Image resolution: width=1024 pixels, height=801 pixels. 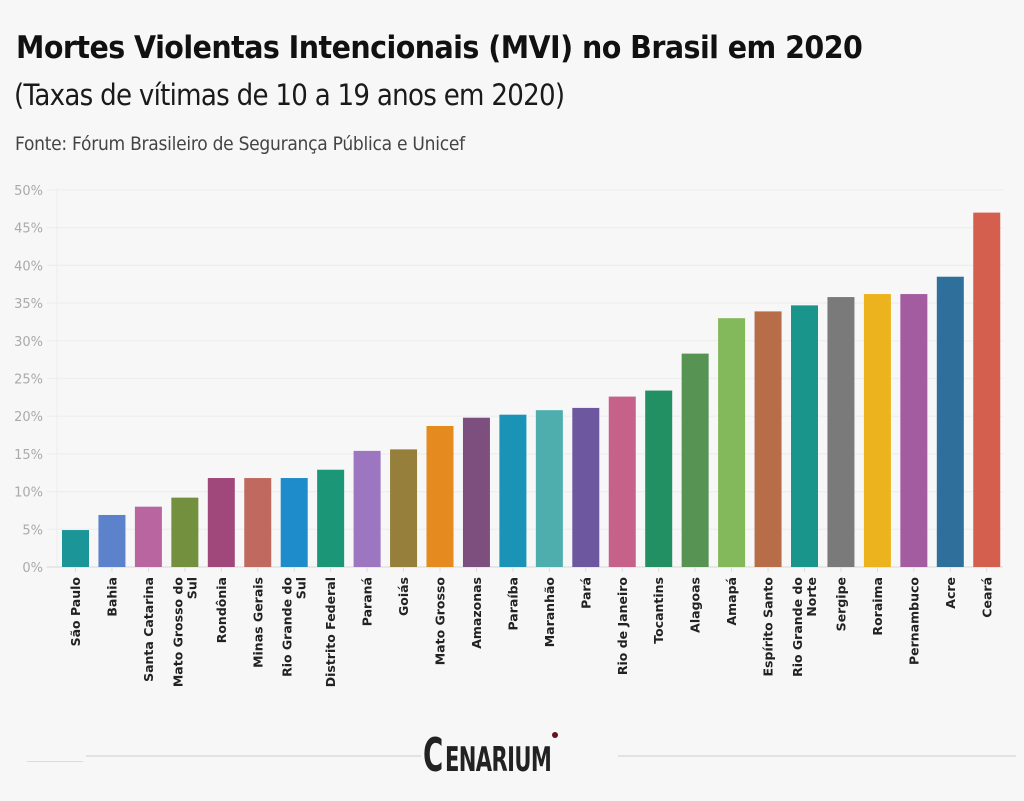 I want to click on y-tick-label: 45%, so click(x=28, y=229).